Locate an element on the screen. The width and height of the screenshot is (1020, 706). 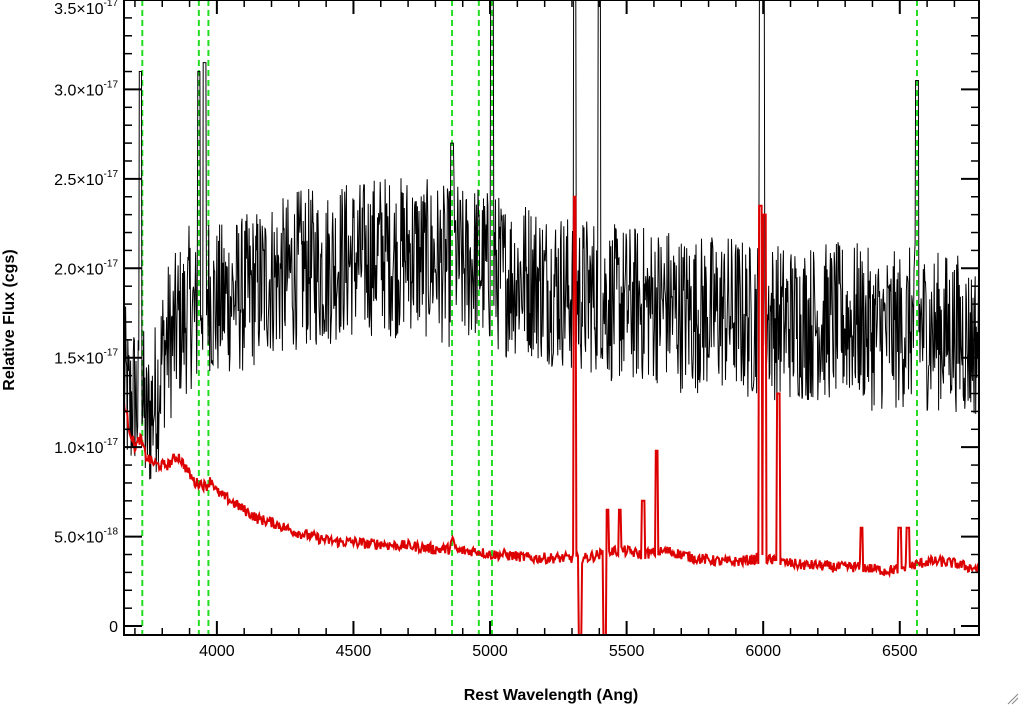
x-tick-label-2: 5000 is located at coordinates (490, 651).